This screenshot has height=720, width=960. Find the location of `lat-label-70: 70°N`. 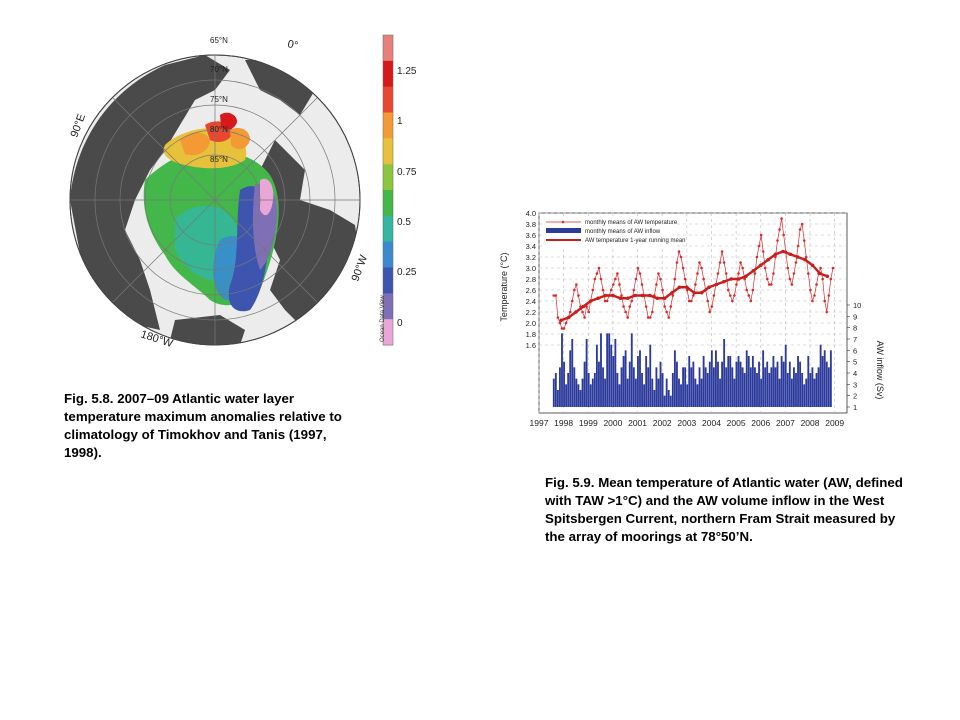

lat-label-70: 70°N is located at coordinates (219, 69).